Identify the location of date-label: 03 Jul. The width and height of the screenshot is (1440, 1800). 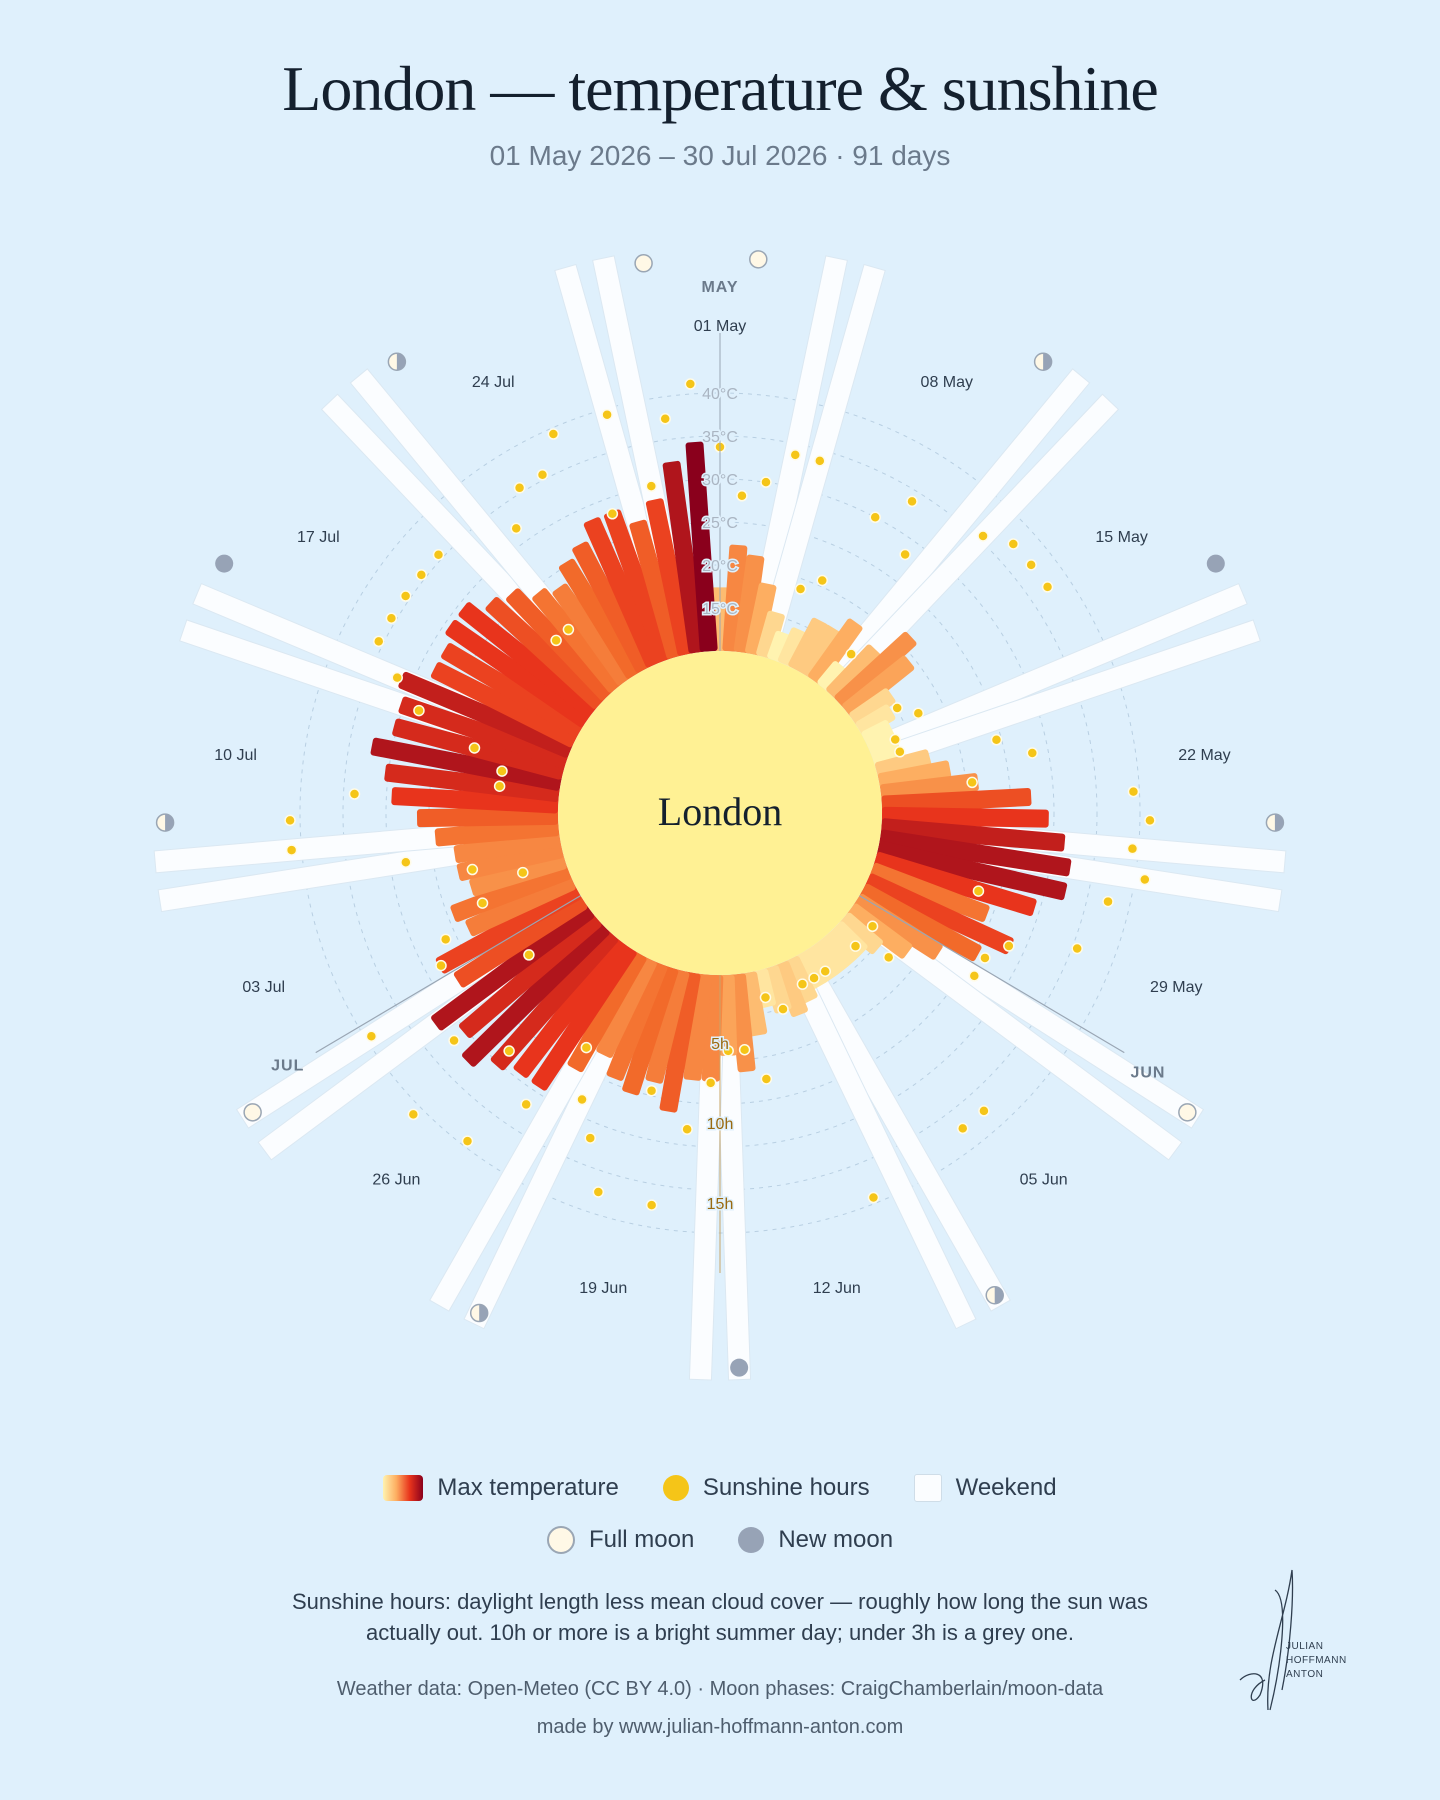
(263, 987).